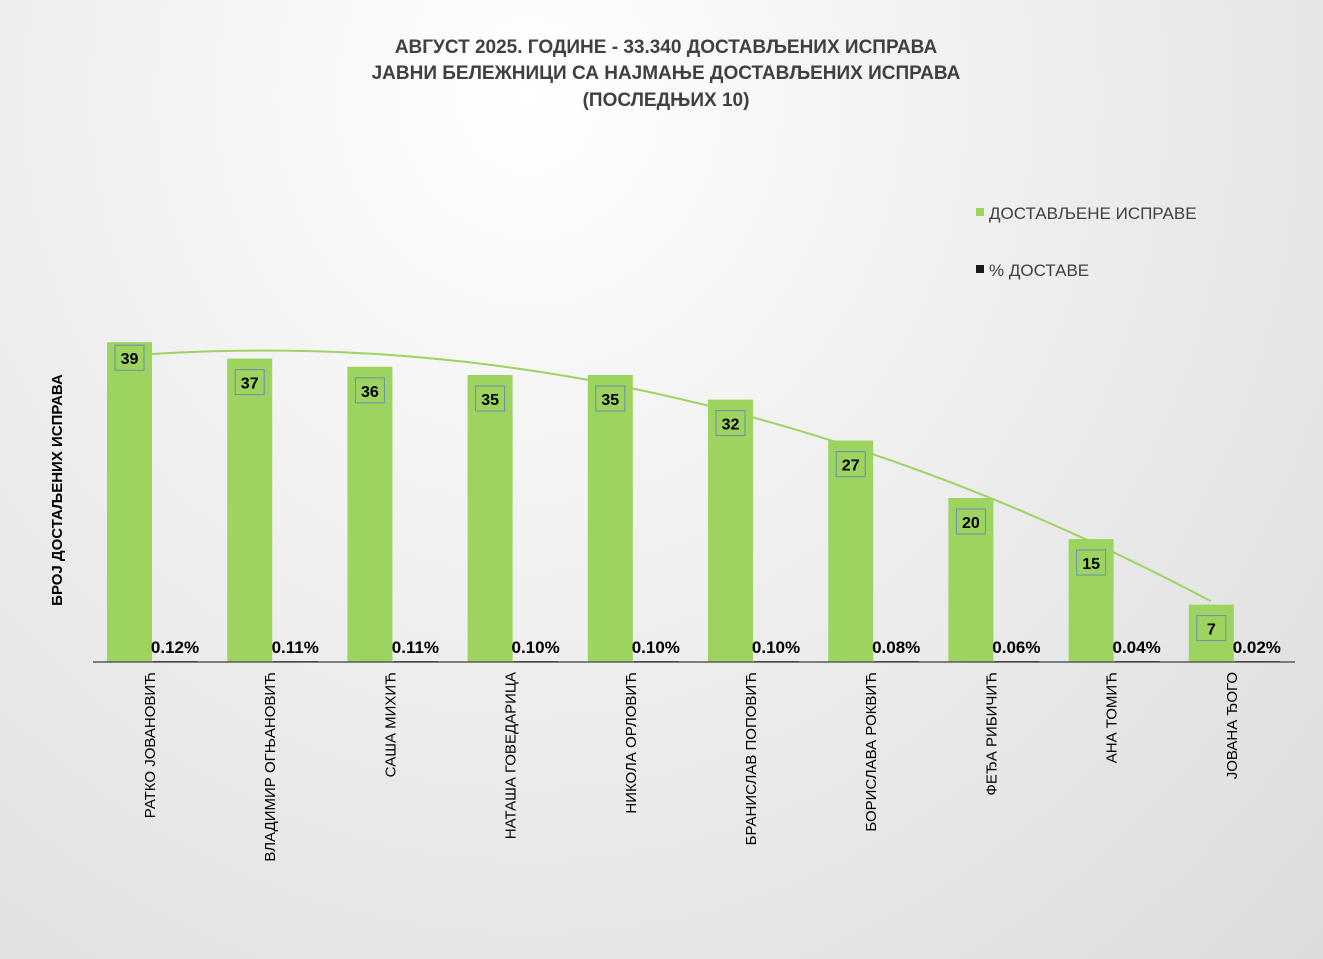  What do you see at coordinates (991, 734) in the screenshot?
I see `category-label: ФЕЂА РИБИЧИЋ` at bounding box center [991, 734].